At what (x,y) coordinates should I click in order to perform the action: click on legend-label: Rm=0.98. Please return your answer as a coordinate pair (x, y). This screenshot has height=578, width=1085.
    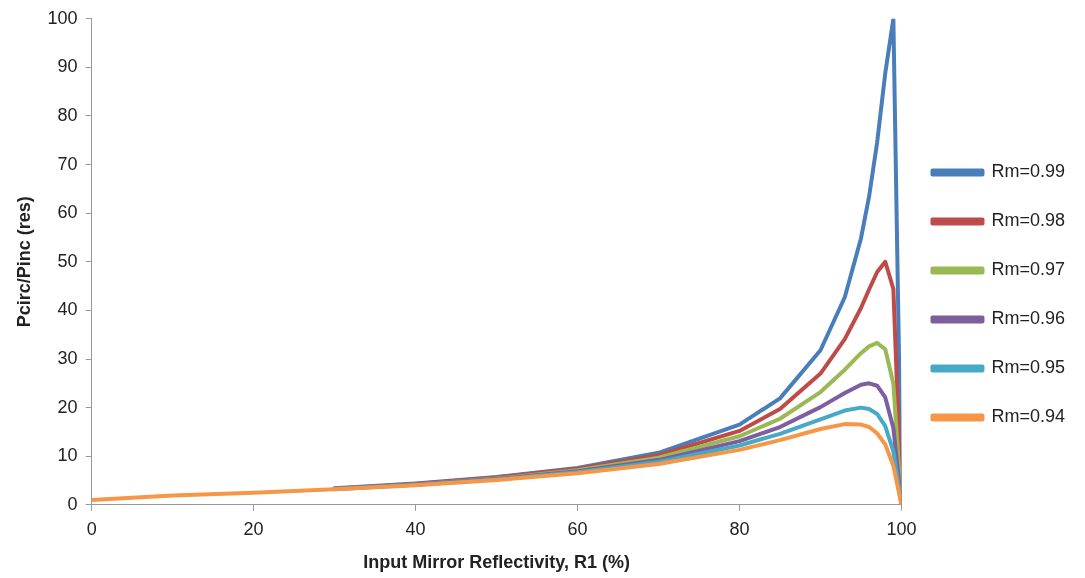
    Looking at the image, I should click on (1028, 220).